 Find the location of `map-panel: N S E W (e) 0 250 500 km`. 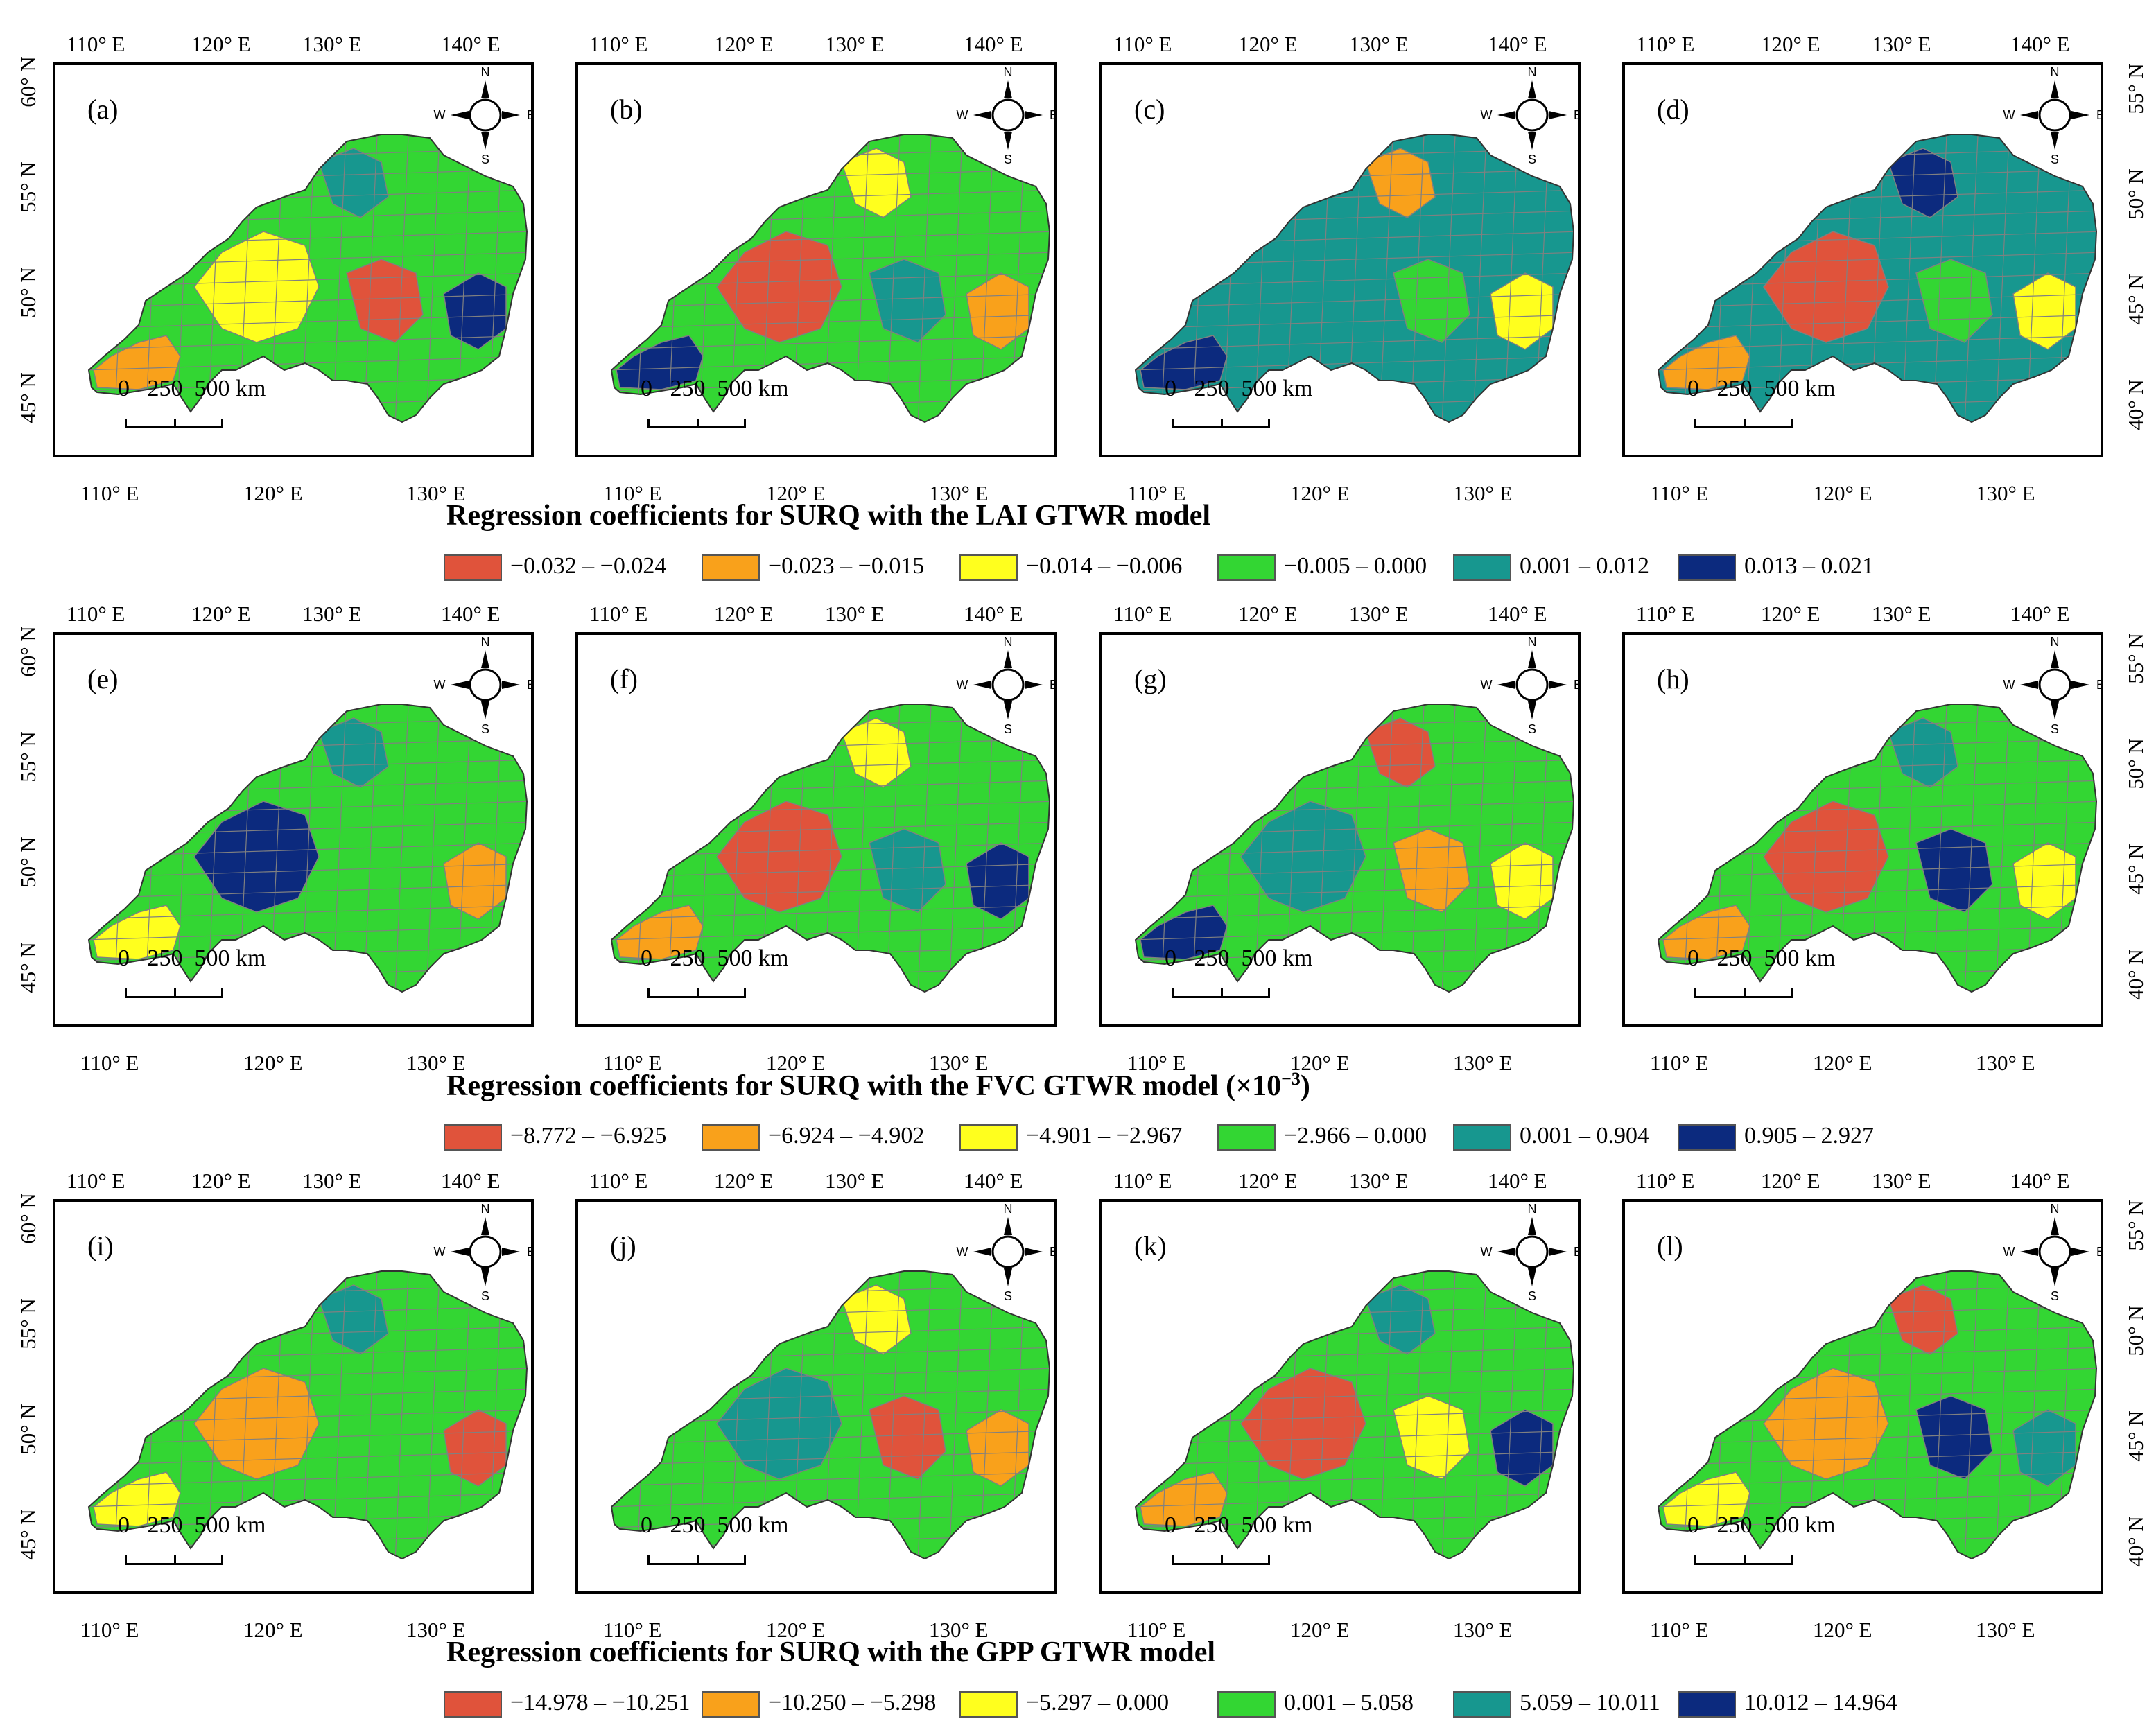

map-panel: N S E W (e) 0 250 500 km is located at coordinates (294, 829).